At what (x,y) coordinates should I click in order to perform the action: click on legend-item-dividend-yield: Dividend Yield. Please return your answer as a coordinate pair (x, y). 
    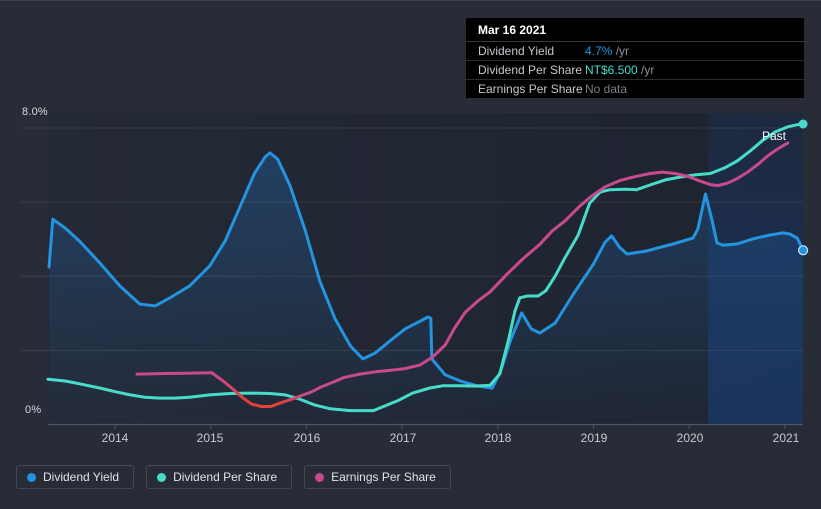
    Looking at the image, I should click on (75, 477).